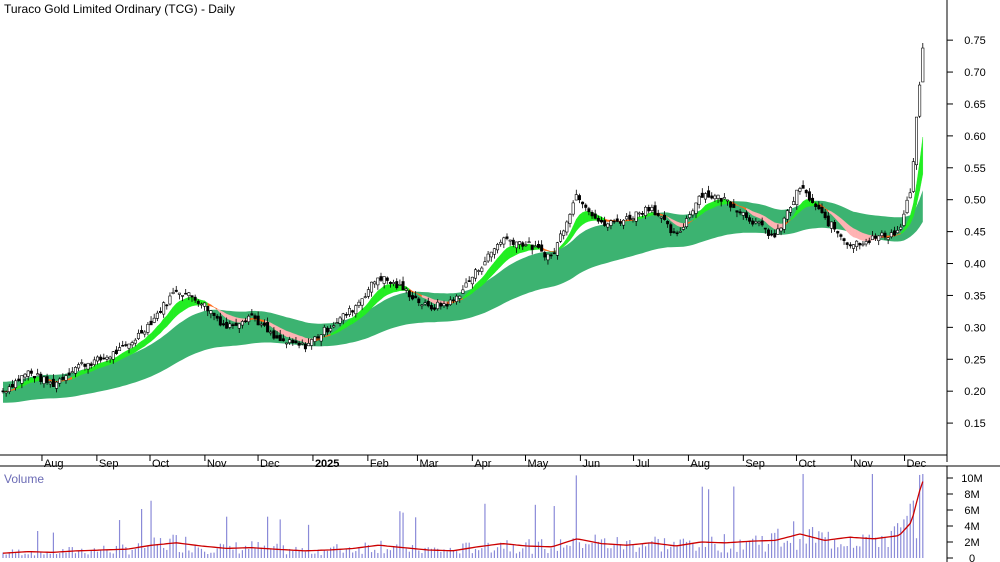  I want to click on price-y-tick-label: 0.70, so click(974, 73).